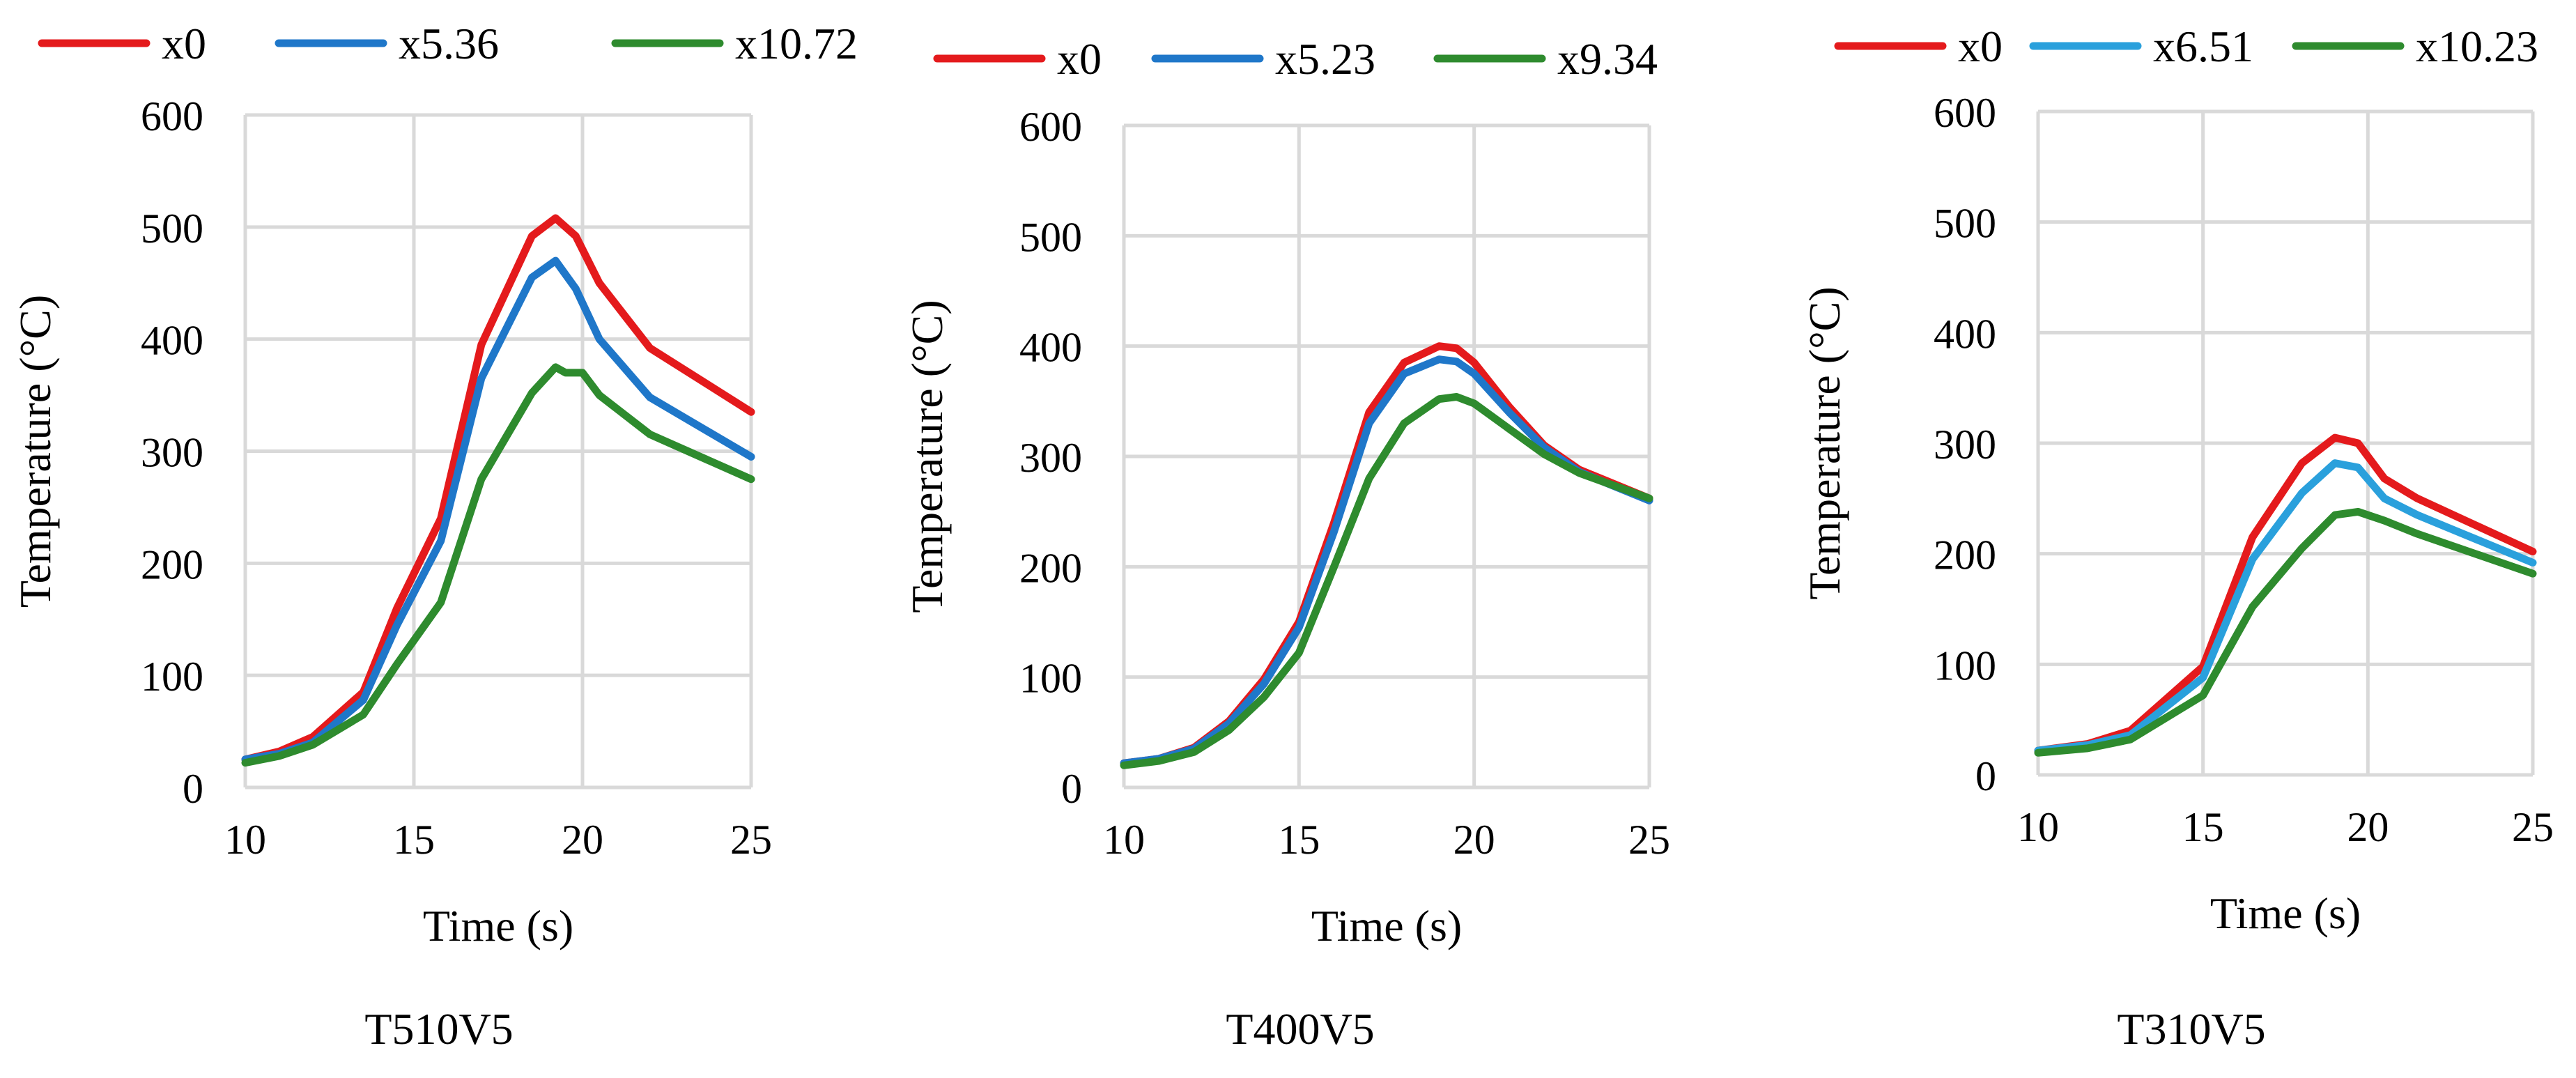 The width and height of the screenshot is (2576, 1078). I want to click on legend-label: x9.34, so click(1608, 59).